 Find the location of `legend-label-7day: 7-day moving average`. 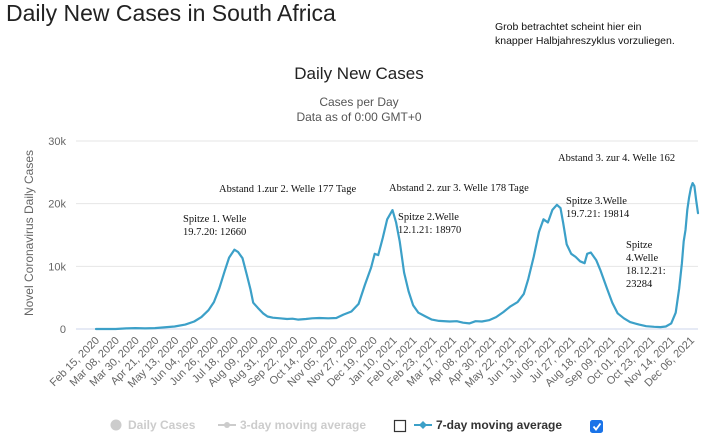

legend-label-7day: 7-day moving average is located at coordinates (499, 425).